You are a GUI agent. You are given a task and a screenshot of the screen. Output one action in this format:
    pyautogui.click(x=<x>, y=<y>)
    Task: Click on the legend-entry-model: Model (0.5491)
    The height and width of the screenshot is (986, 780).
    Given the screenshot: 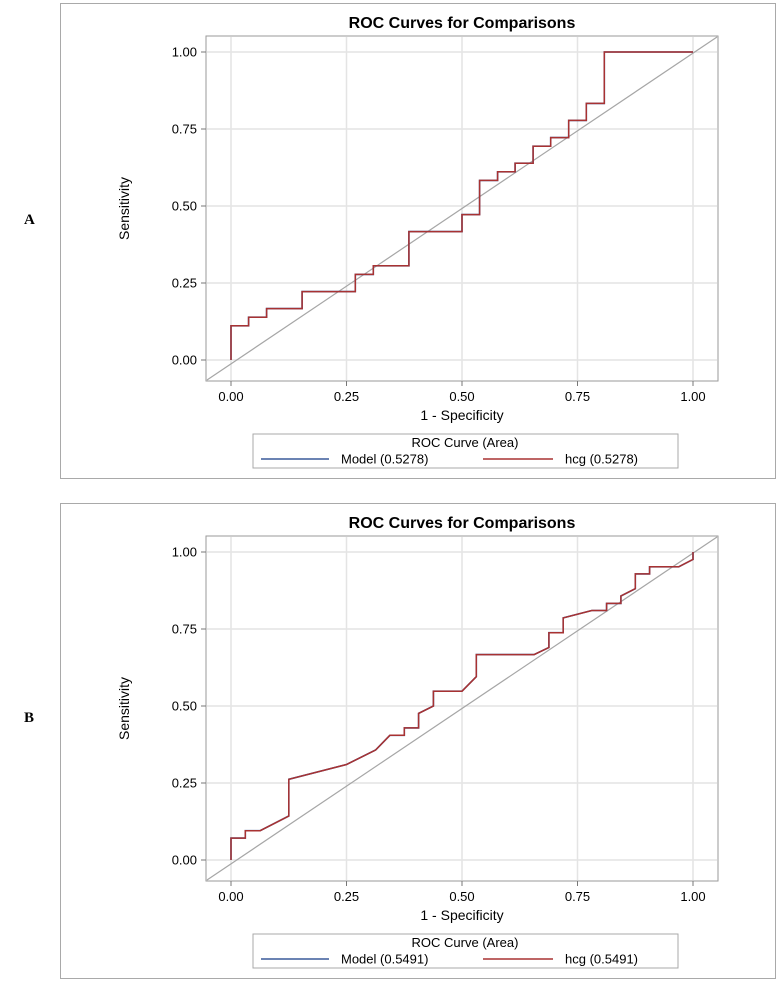 What is the action you would take?
    pyautogui.click(x=384, y=959)
    